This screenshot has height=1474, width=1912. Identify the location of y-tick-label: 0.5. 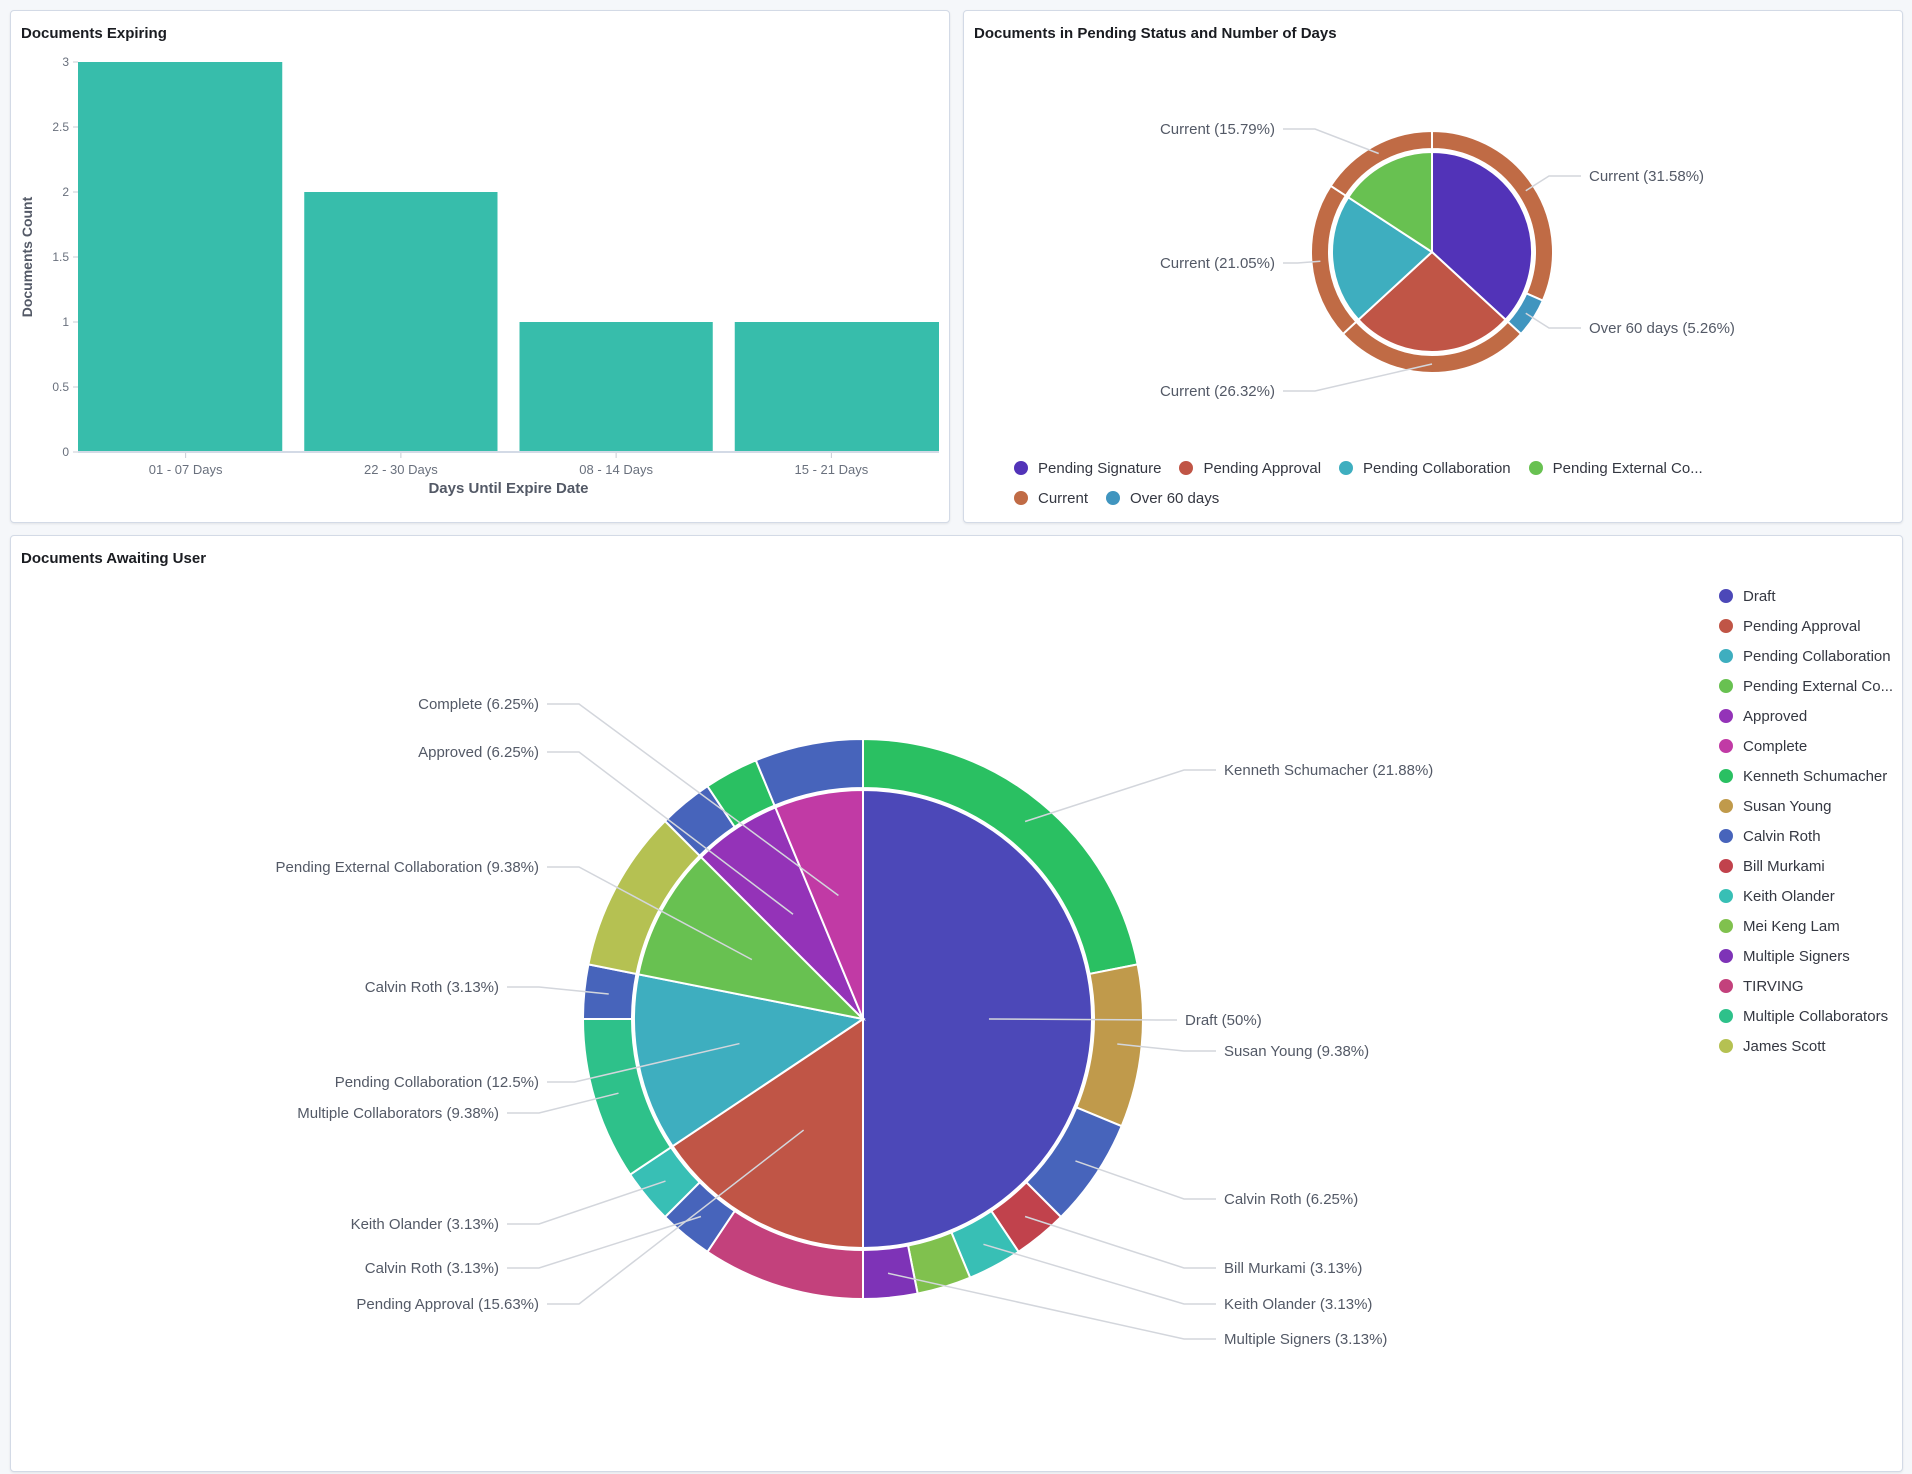
(60, 387).